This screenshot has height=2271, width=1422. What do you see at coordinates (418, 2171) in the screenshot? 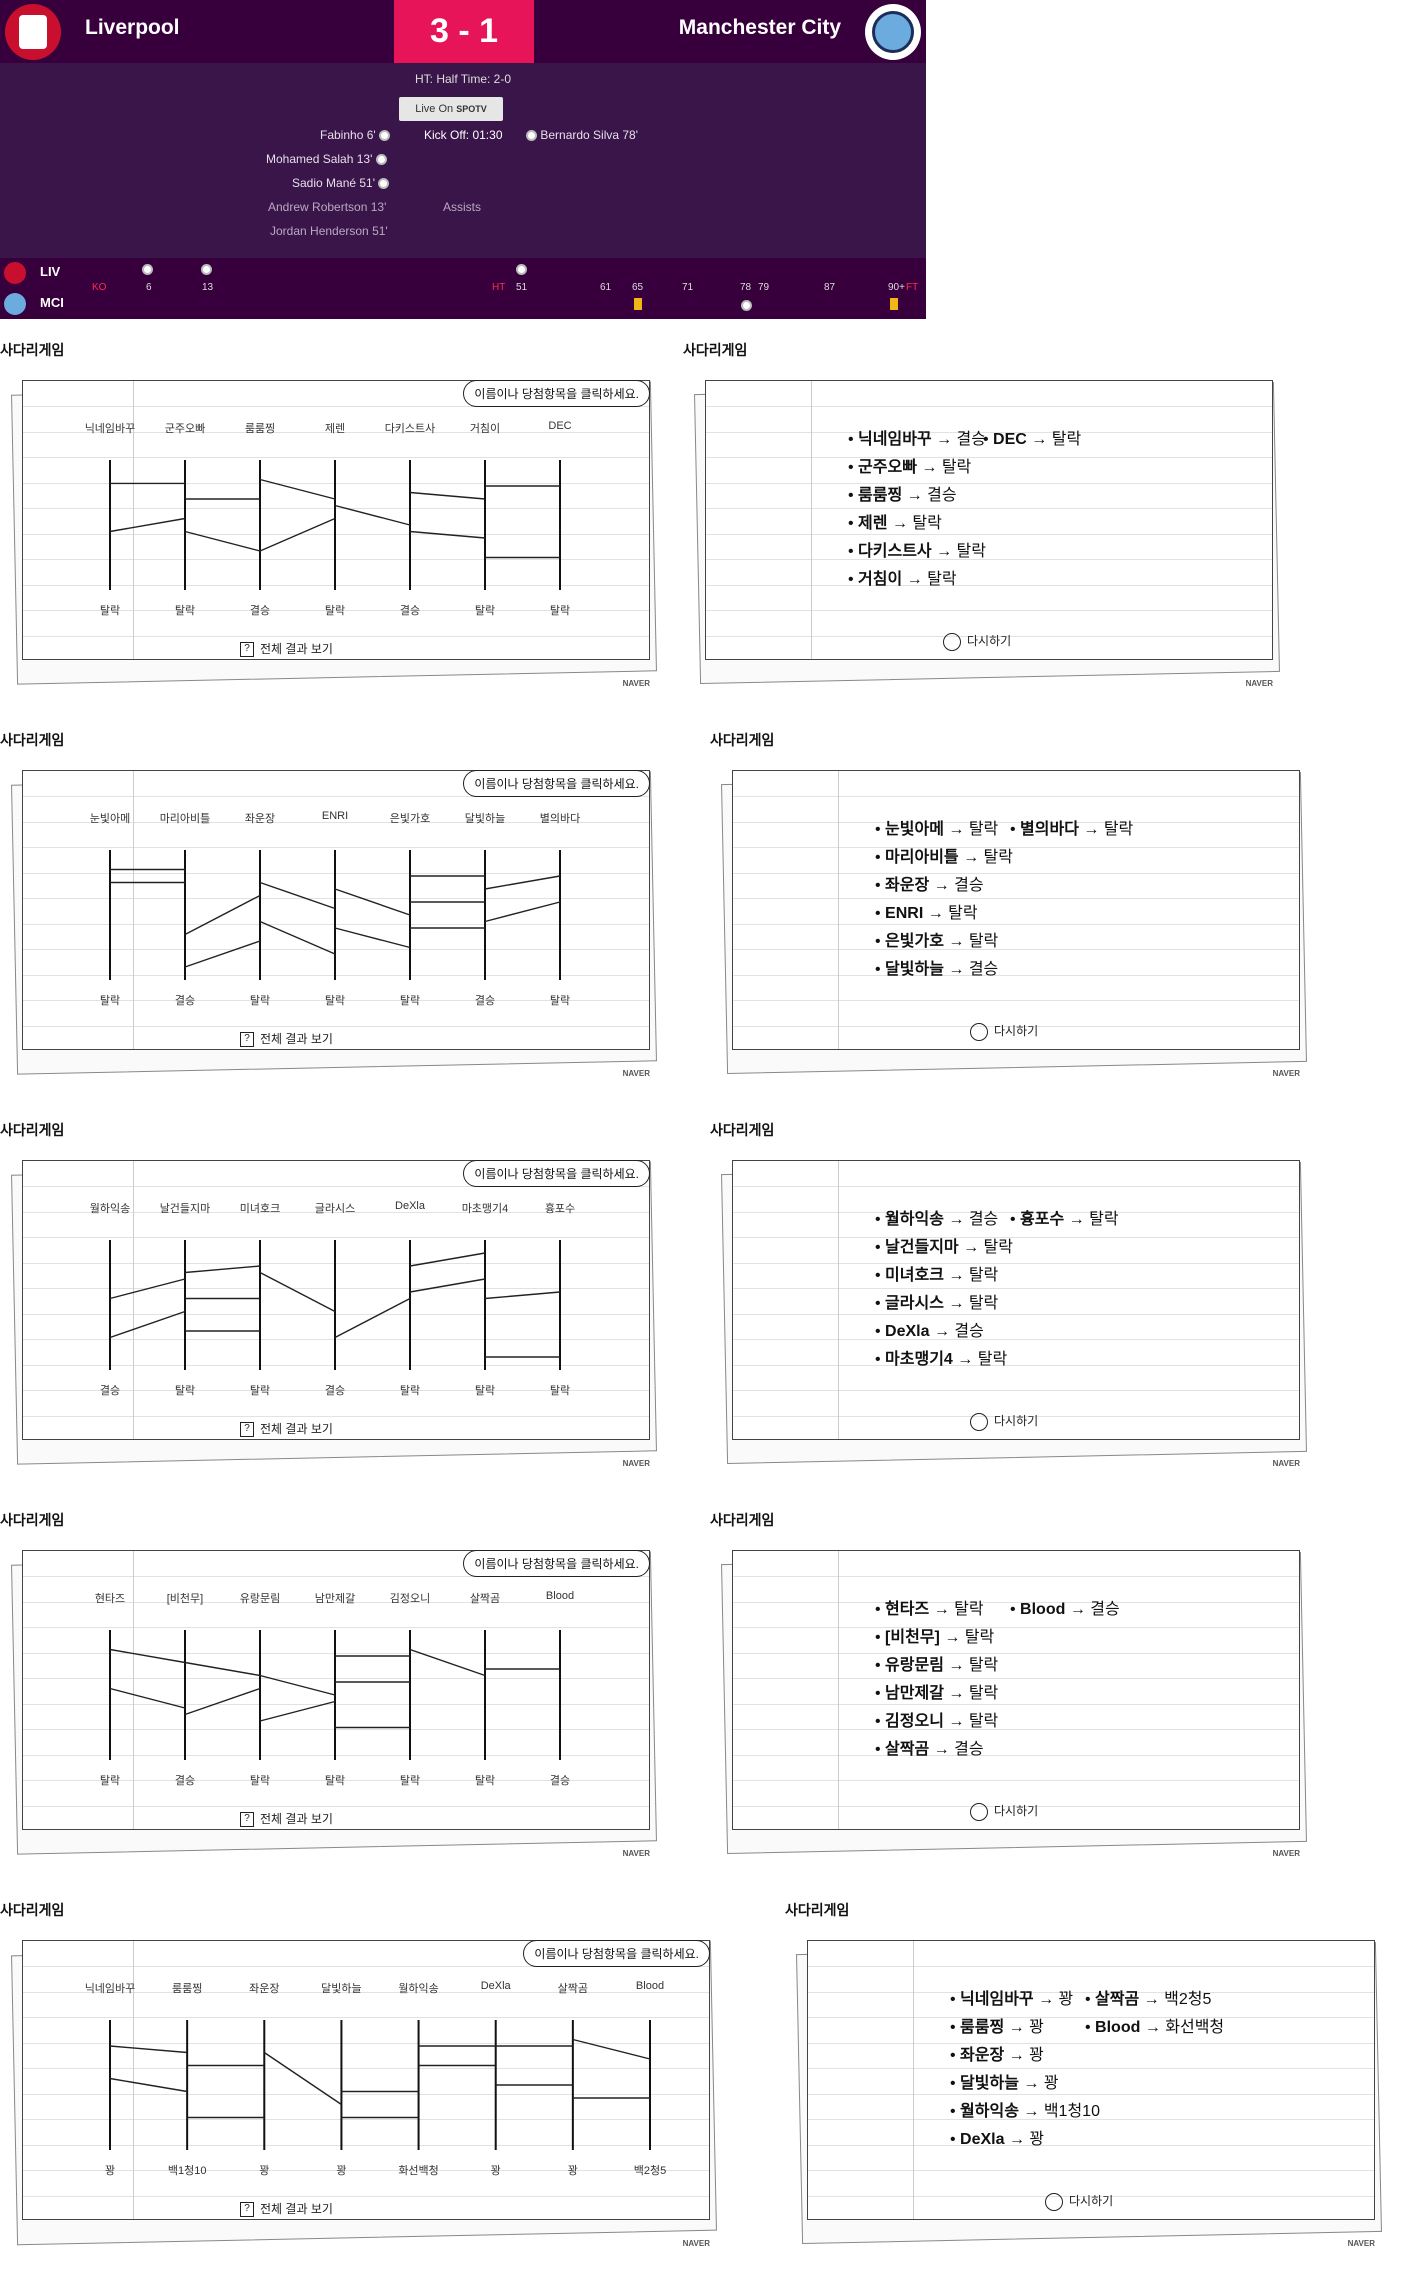
I see `ladder-result: 화선백청` at bounding box center [418, 2171].